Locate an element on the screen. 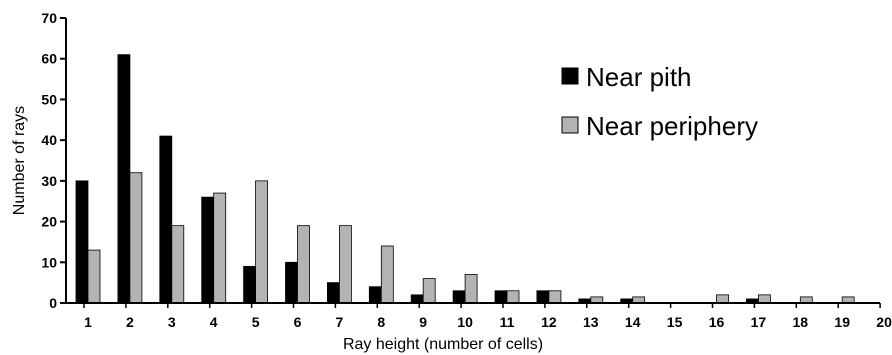 This screenshot has width=892, height=355. x-tick-label: 13 is located at coordinates (591, 322).